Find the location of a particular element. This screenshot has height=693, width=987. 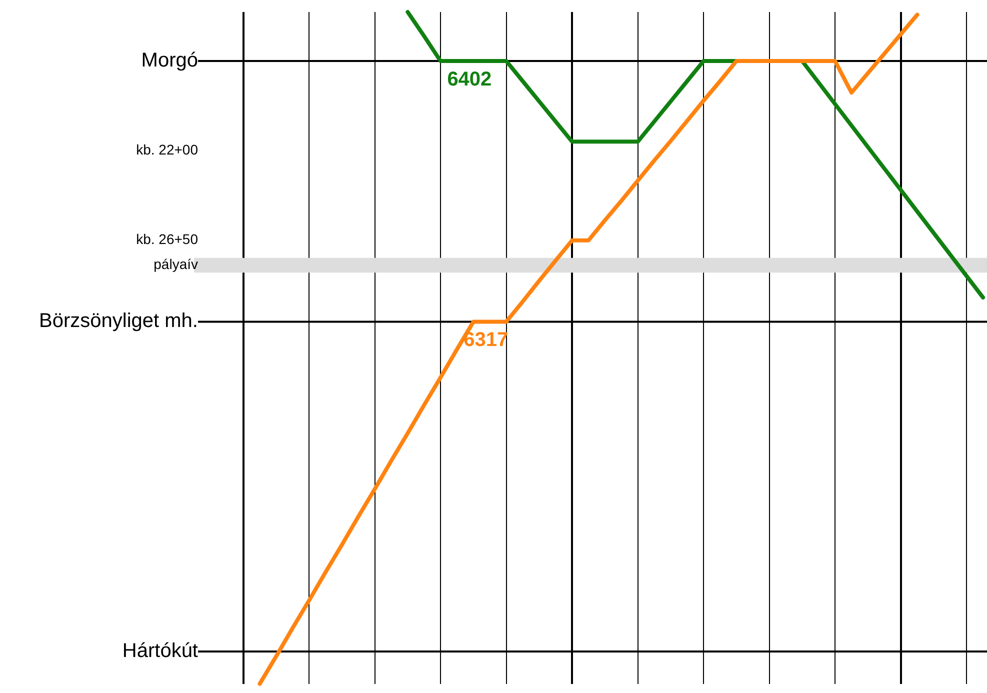

annotation: kb. 22+00 is located at coordinates (167, 149).